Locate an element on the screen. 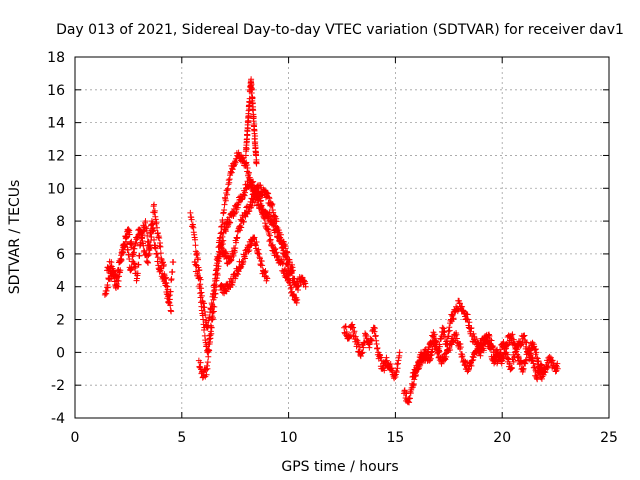 The height and width of the screenshot is (480, 640). y-tick-label: -2 is located at coordinates (58, 386).